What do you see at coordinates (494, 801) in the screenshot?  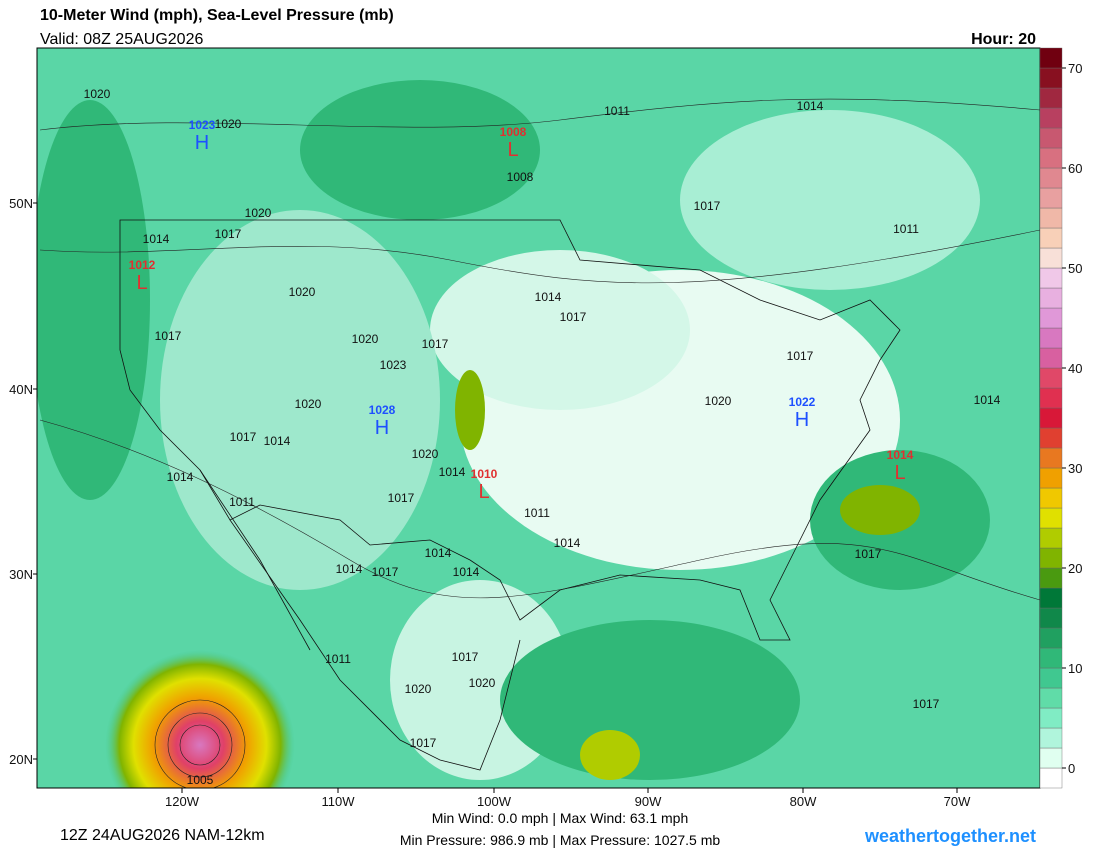 I see `lon-label: 100W` at bounding box center [494, 801].